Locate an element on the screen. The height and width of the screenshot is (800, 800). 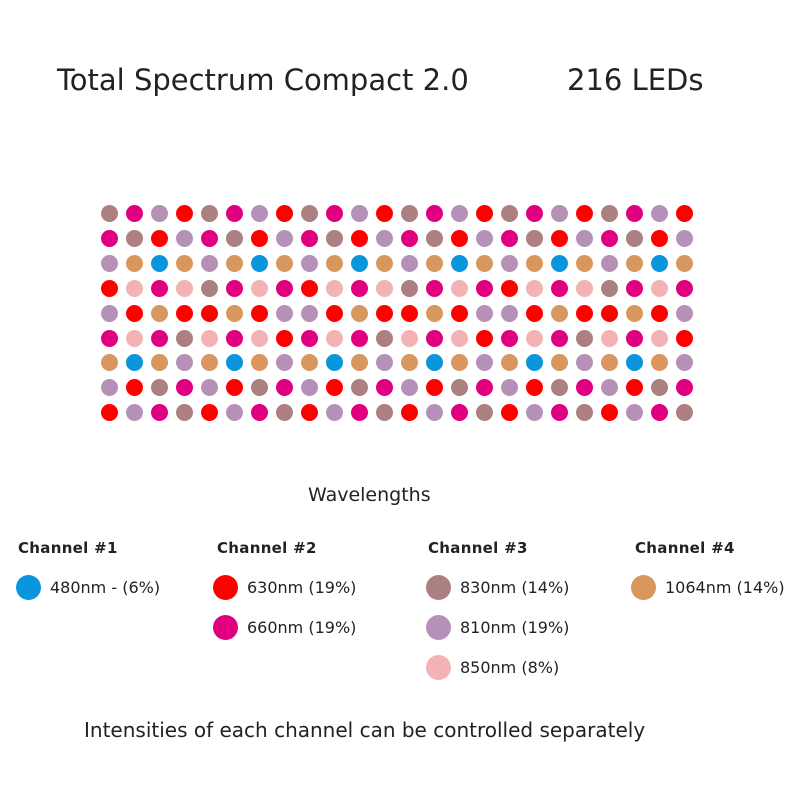
legend-item: 630nm (19%) is located at coordinates (284, 587).